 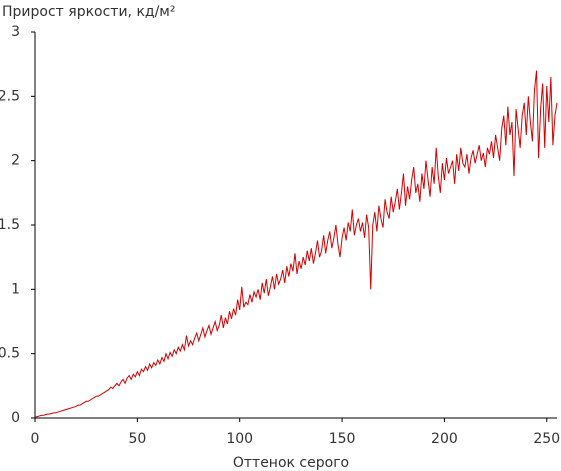 I want to click on y-tick-label: 2, so click(x=15, y=161).